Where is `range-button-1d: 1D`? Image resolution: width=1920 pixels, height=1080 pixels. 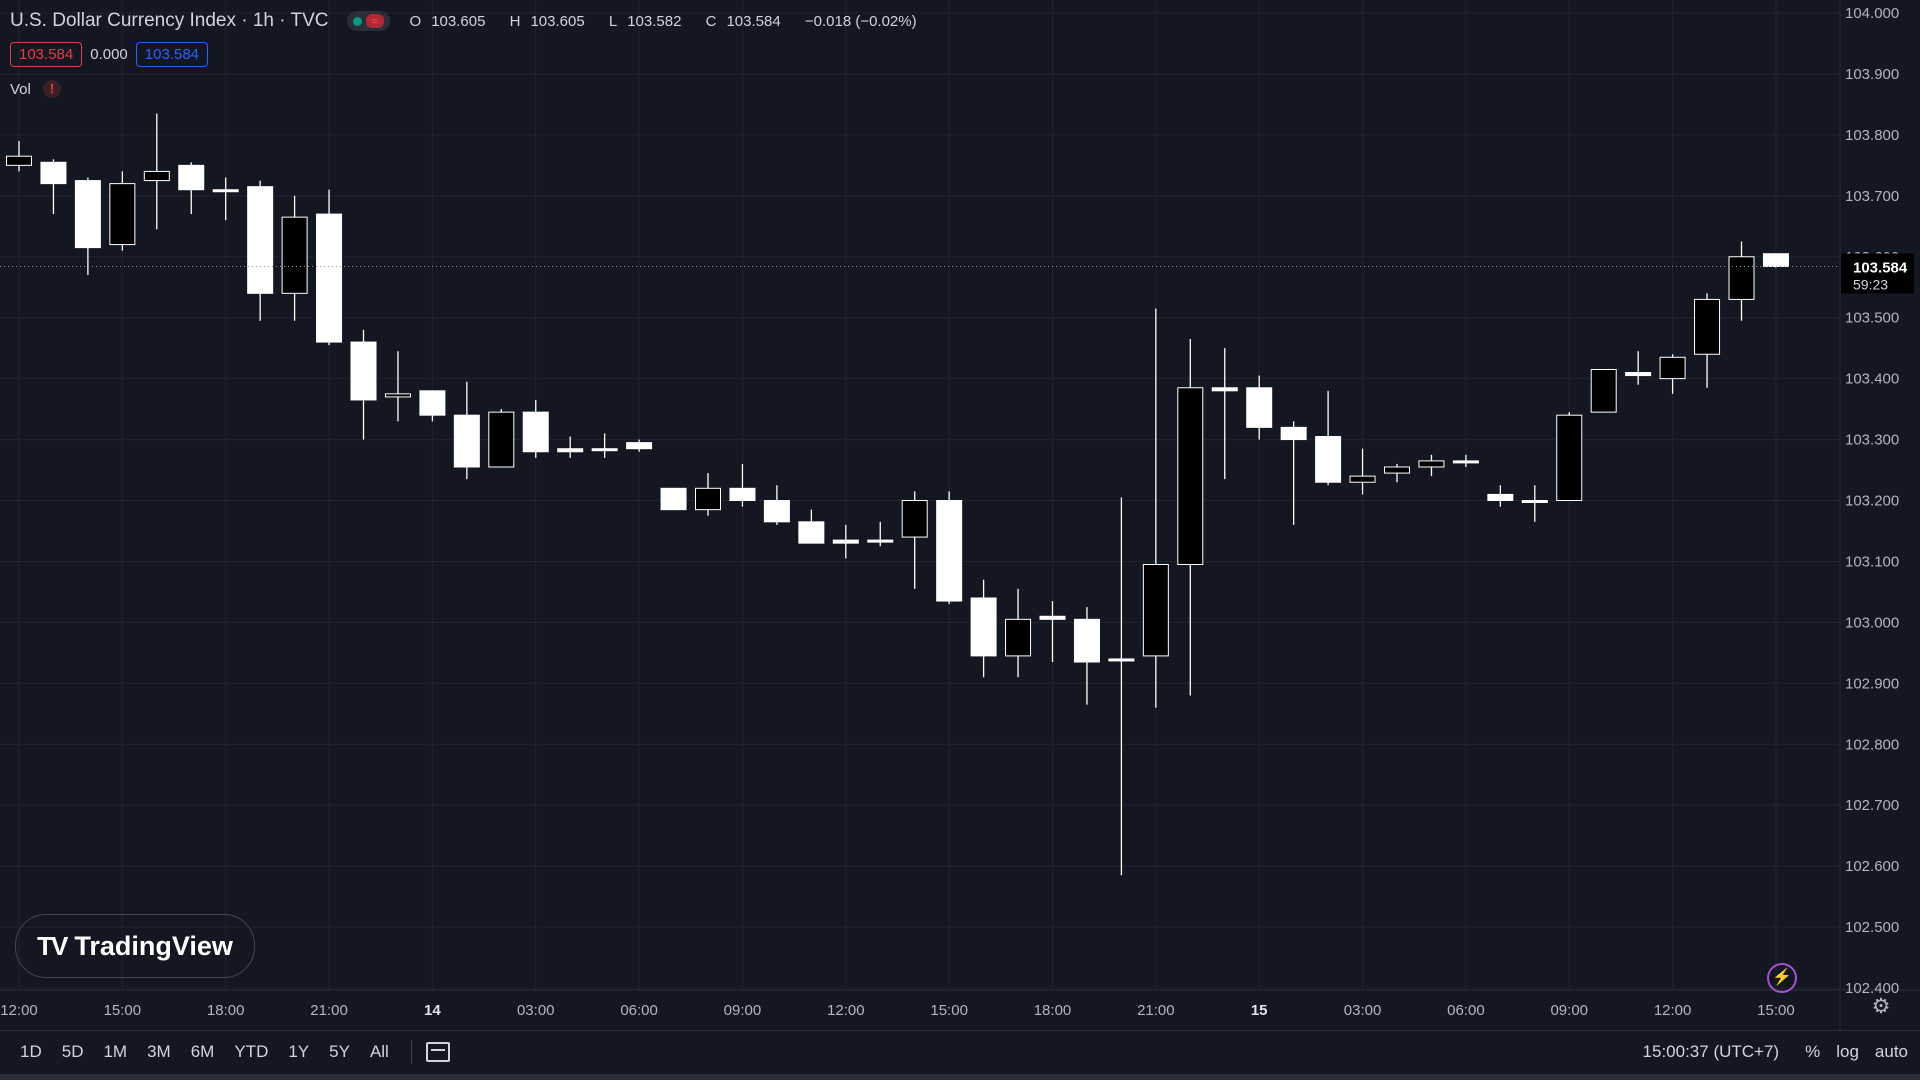
range-button-1d: 1D is located at coordinates (31, 1051).